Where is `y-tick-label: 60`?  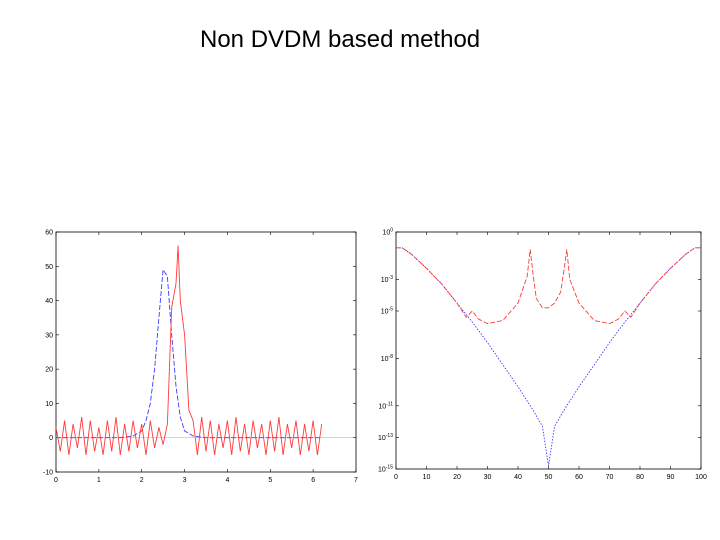 y-tick-label: 60 is located at coordinates (49, 233).